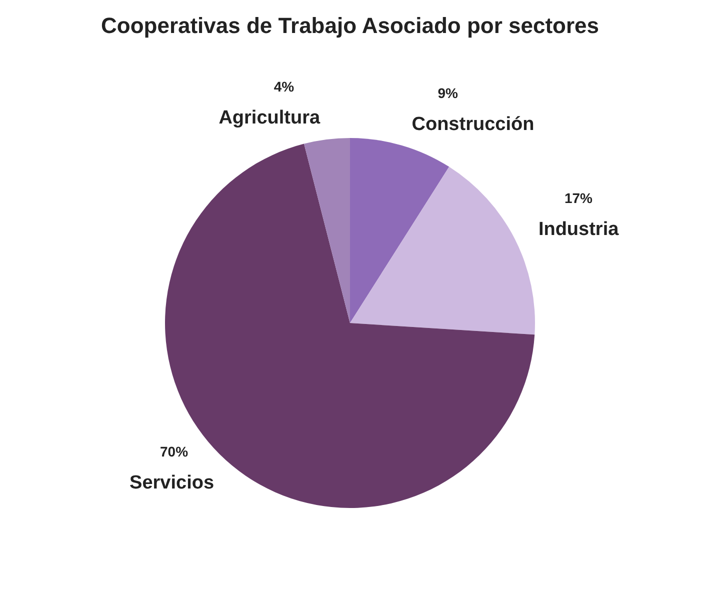 The image size is (717, 596). Describe the element at coordinates (174, 451) in the screenshot. I see `data-label: 70%` at that location.